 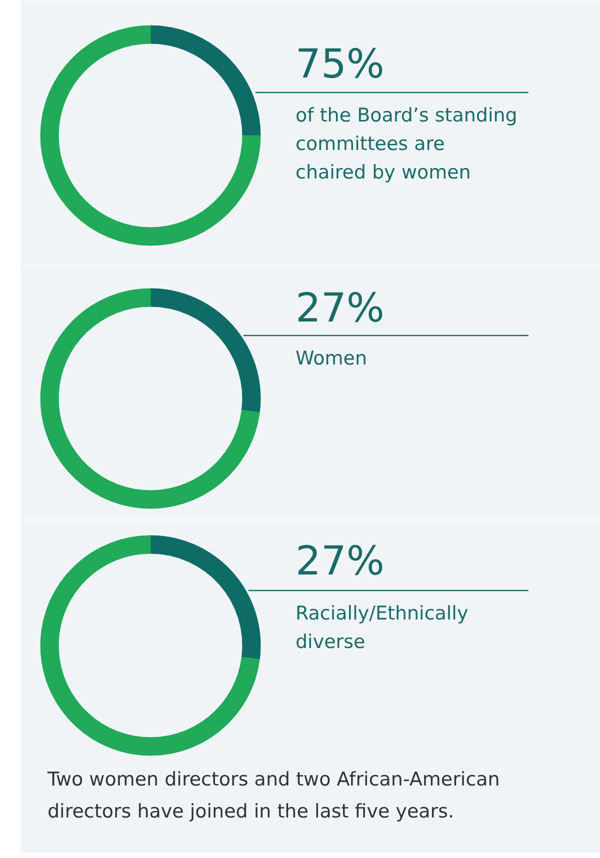 I want to click on text: Women, so click(x=332, y=359).